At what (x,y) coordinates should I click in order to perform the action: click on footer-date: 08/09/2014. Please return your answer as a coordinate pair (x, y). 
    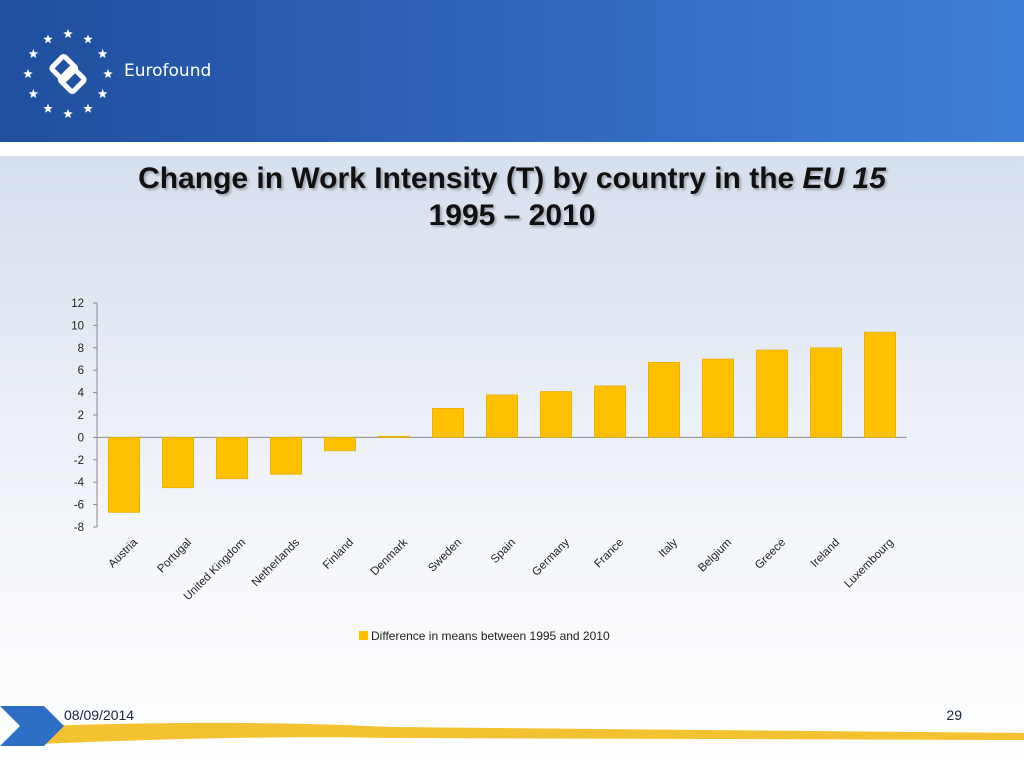
    Looking at the image, I should click on (99, 715).